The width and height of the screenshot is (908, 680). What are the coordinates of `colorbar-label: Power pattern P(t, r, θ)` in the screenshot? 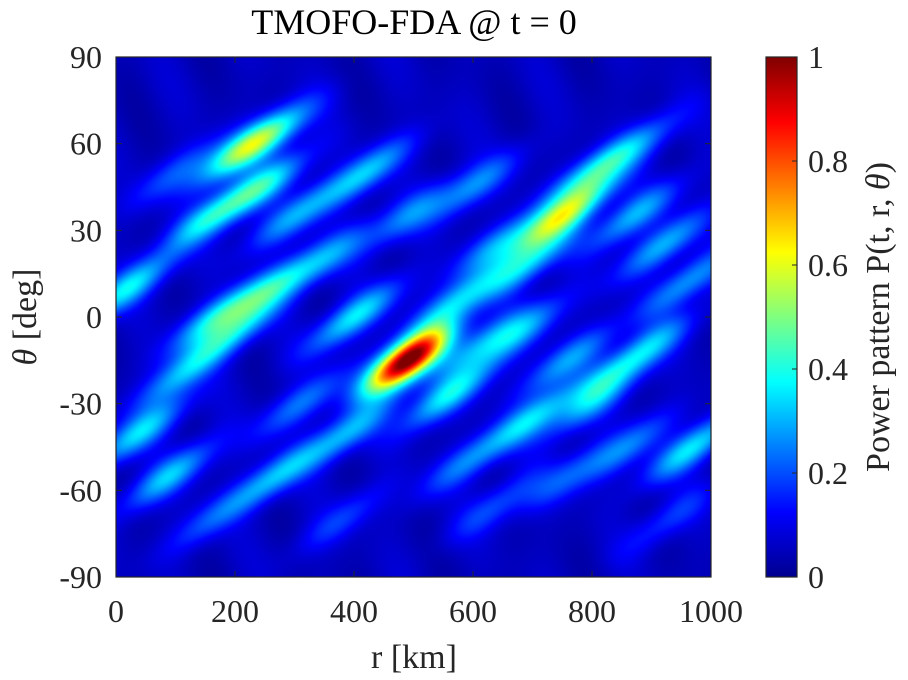 It's located at (878, 317).